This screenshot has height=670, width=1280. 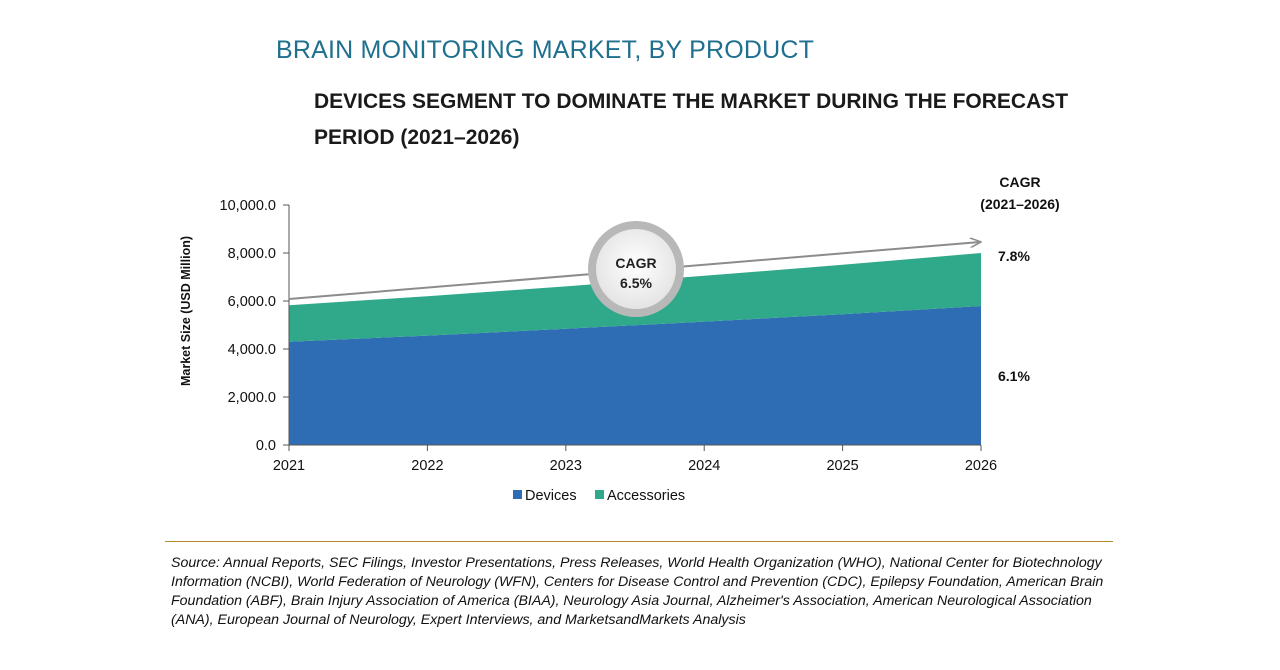 I want to click on cagr-header-line1: CAGR, so click(x=1019, y=182).